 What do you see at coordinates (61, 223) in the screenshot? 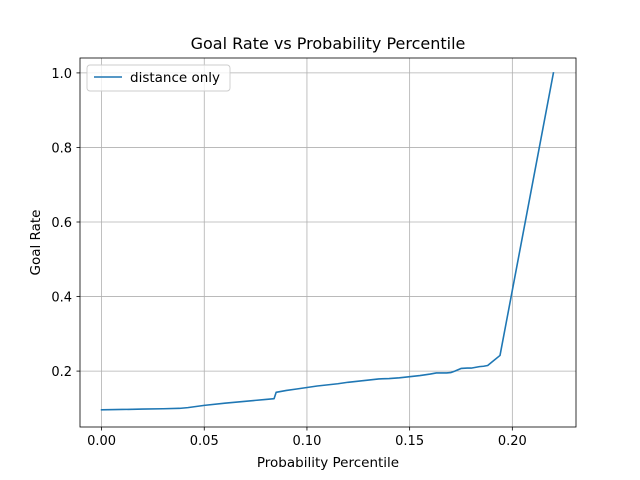
I see `y-tick-label: 0.6` at bounding box center [61, 223].